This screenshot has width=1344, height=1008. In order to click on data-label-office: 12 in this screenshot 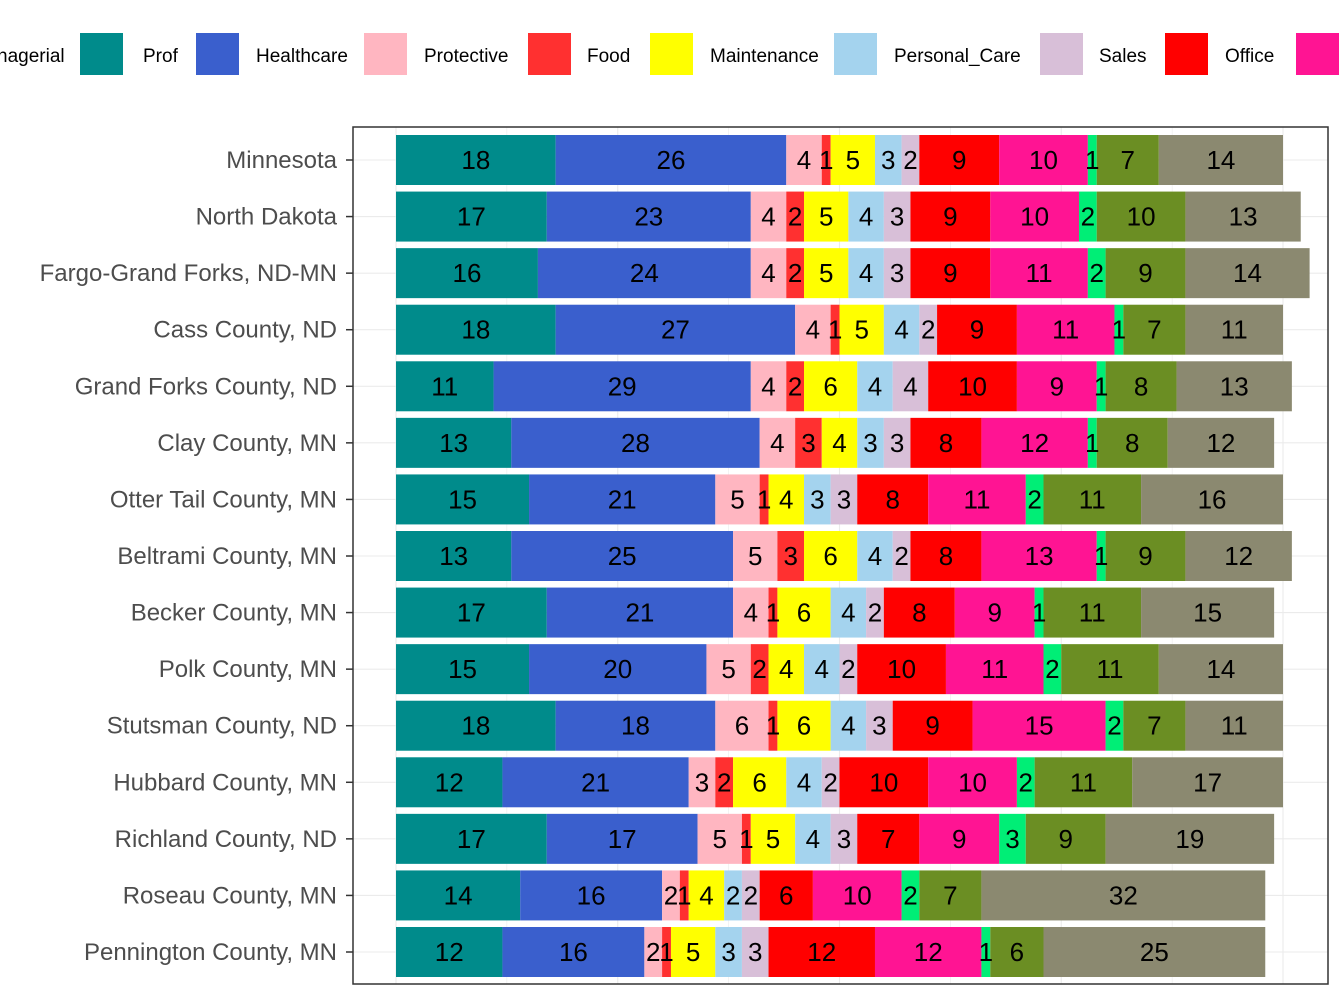, I will do `click(928, 952)`.